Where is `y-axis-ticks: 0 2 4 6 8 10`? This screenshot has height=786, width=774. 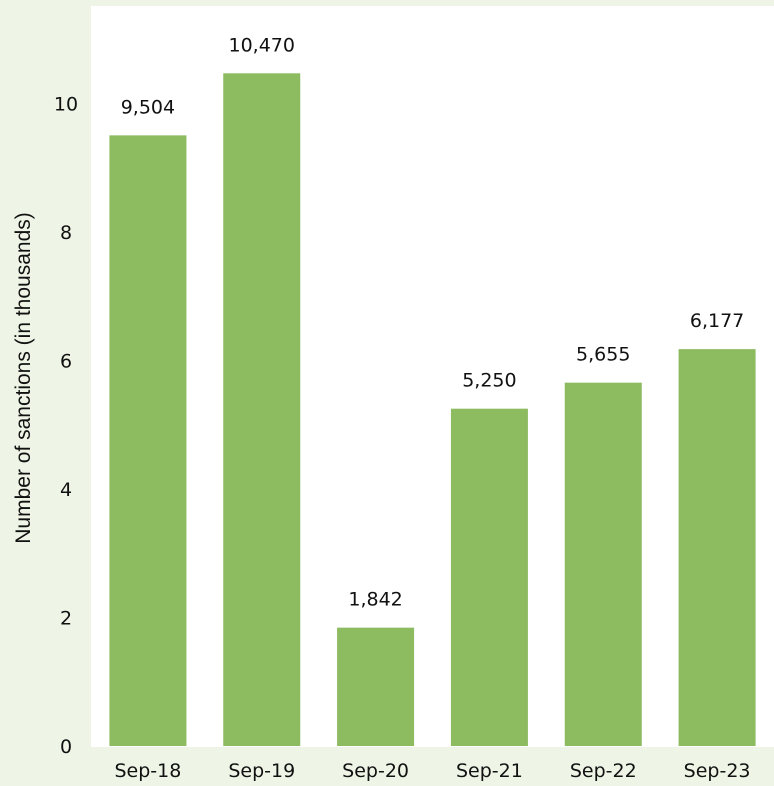 y-axis-ticks: 0 2 4 6 8 10 is located at coordinates (66, 426).